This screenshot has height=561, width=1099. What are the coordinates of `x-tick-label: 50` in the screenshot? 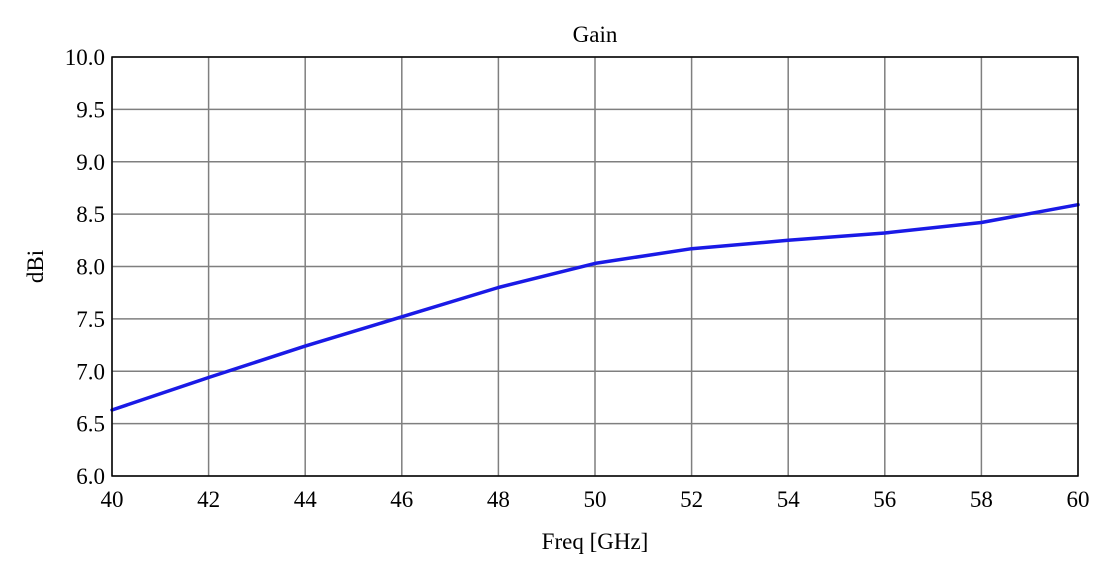 It's located at (595, 499).